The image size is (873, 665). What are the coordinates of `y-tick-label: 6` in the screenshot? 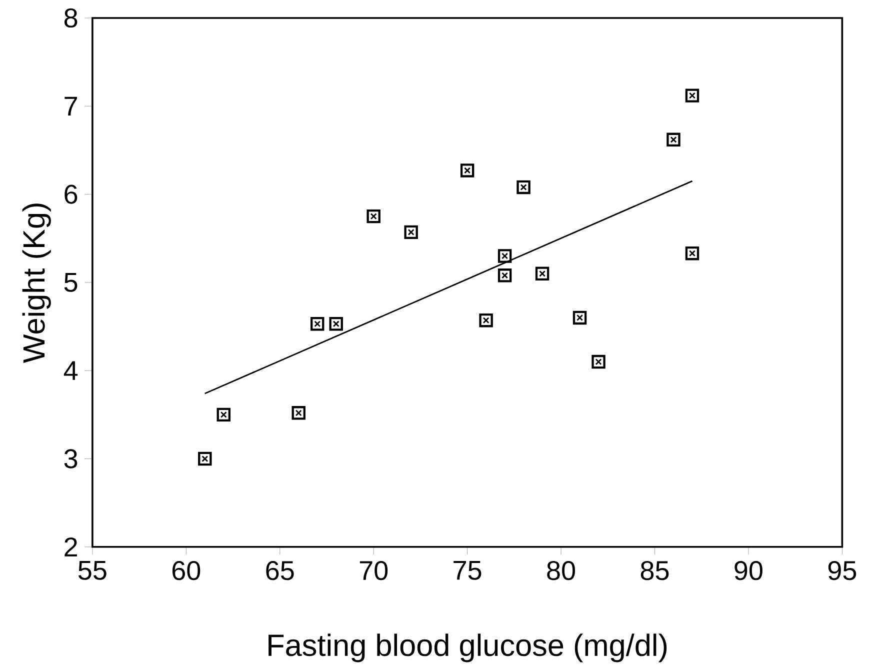 It's located at (71, 194).